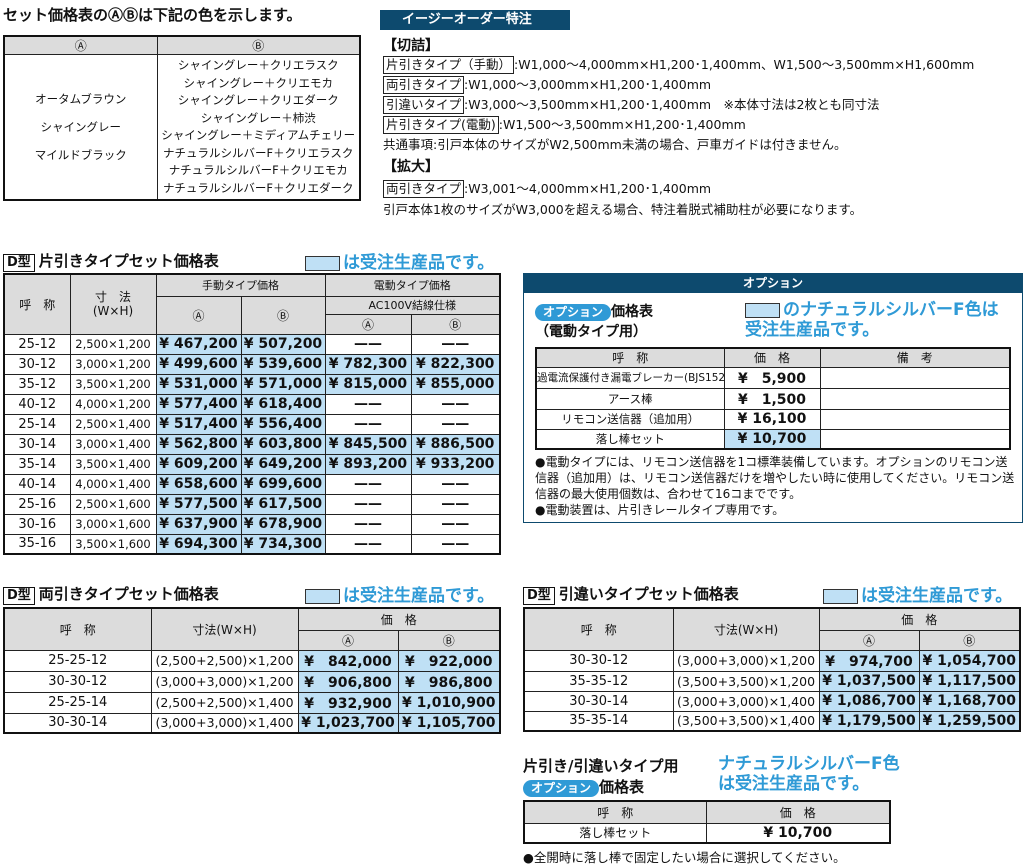 This screenshot has width=1034, height=868. I want to click on option2-note: ●全開時に落し棒で固定したい場合に選択してください。, so click(684, 857).